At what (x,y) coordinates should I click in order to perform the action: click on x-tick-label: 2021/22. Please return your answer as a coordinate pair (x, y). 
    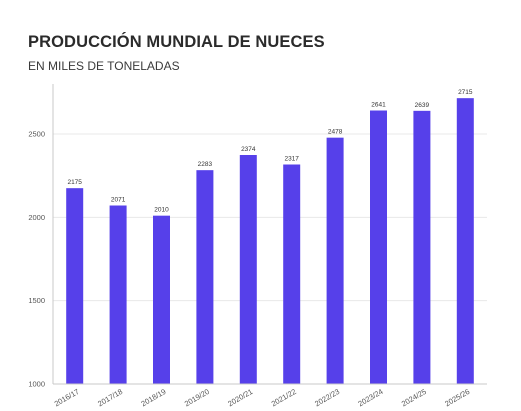
    Looking at the image, I should click on (284, 397).